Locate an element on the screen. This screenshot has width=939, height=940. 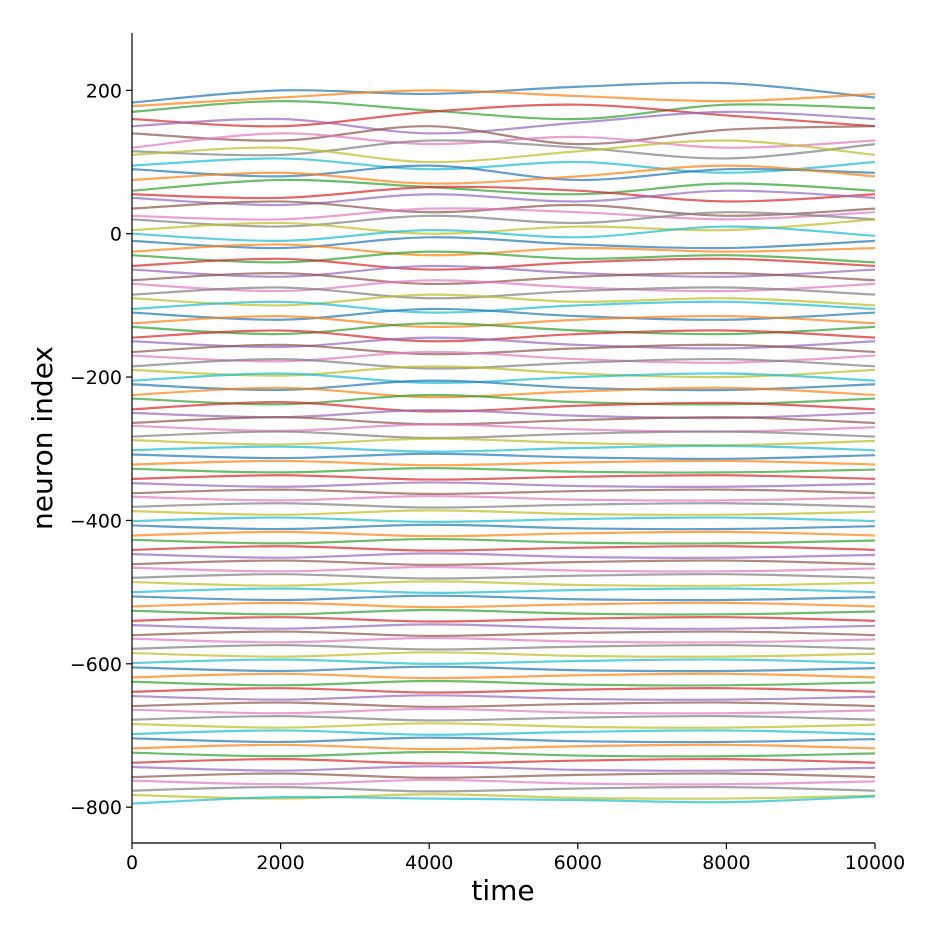
y-tick-label: −400 is located at coordinates (96, 521).